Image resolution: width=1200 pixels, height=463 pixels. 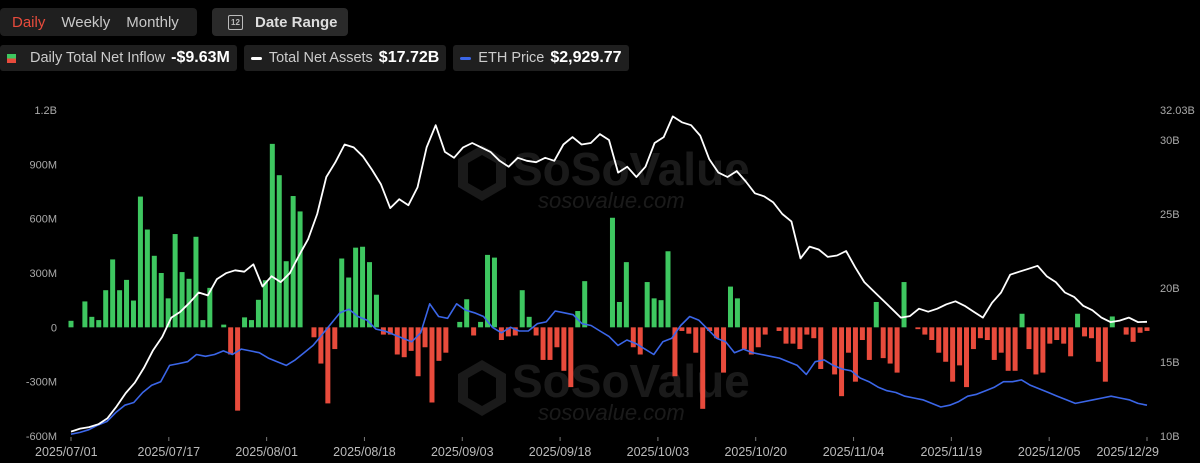 What do you see at coordinates (152, 22) in the screenshot?
I see `tab-monthly: Monthly` at bounding box center [152, 22].